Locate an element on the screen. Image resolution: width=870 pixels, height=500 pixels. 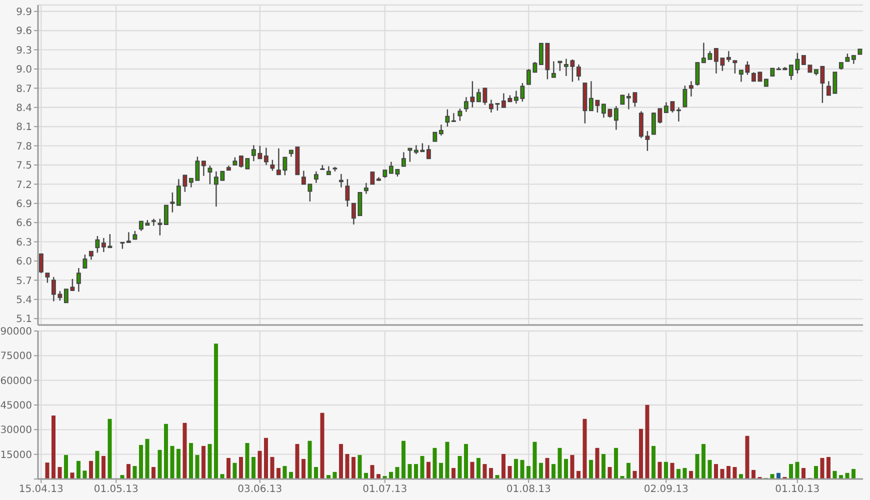
y-tick-label: 75000 is located at coordinates (16, 356).